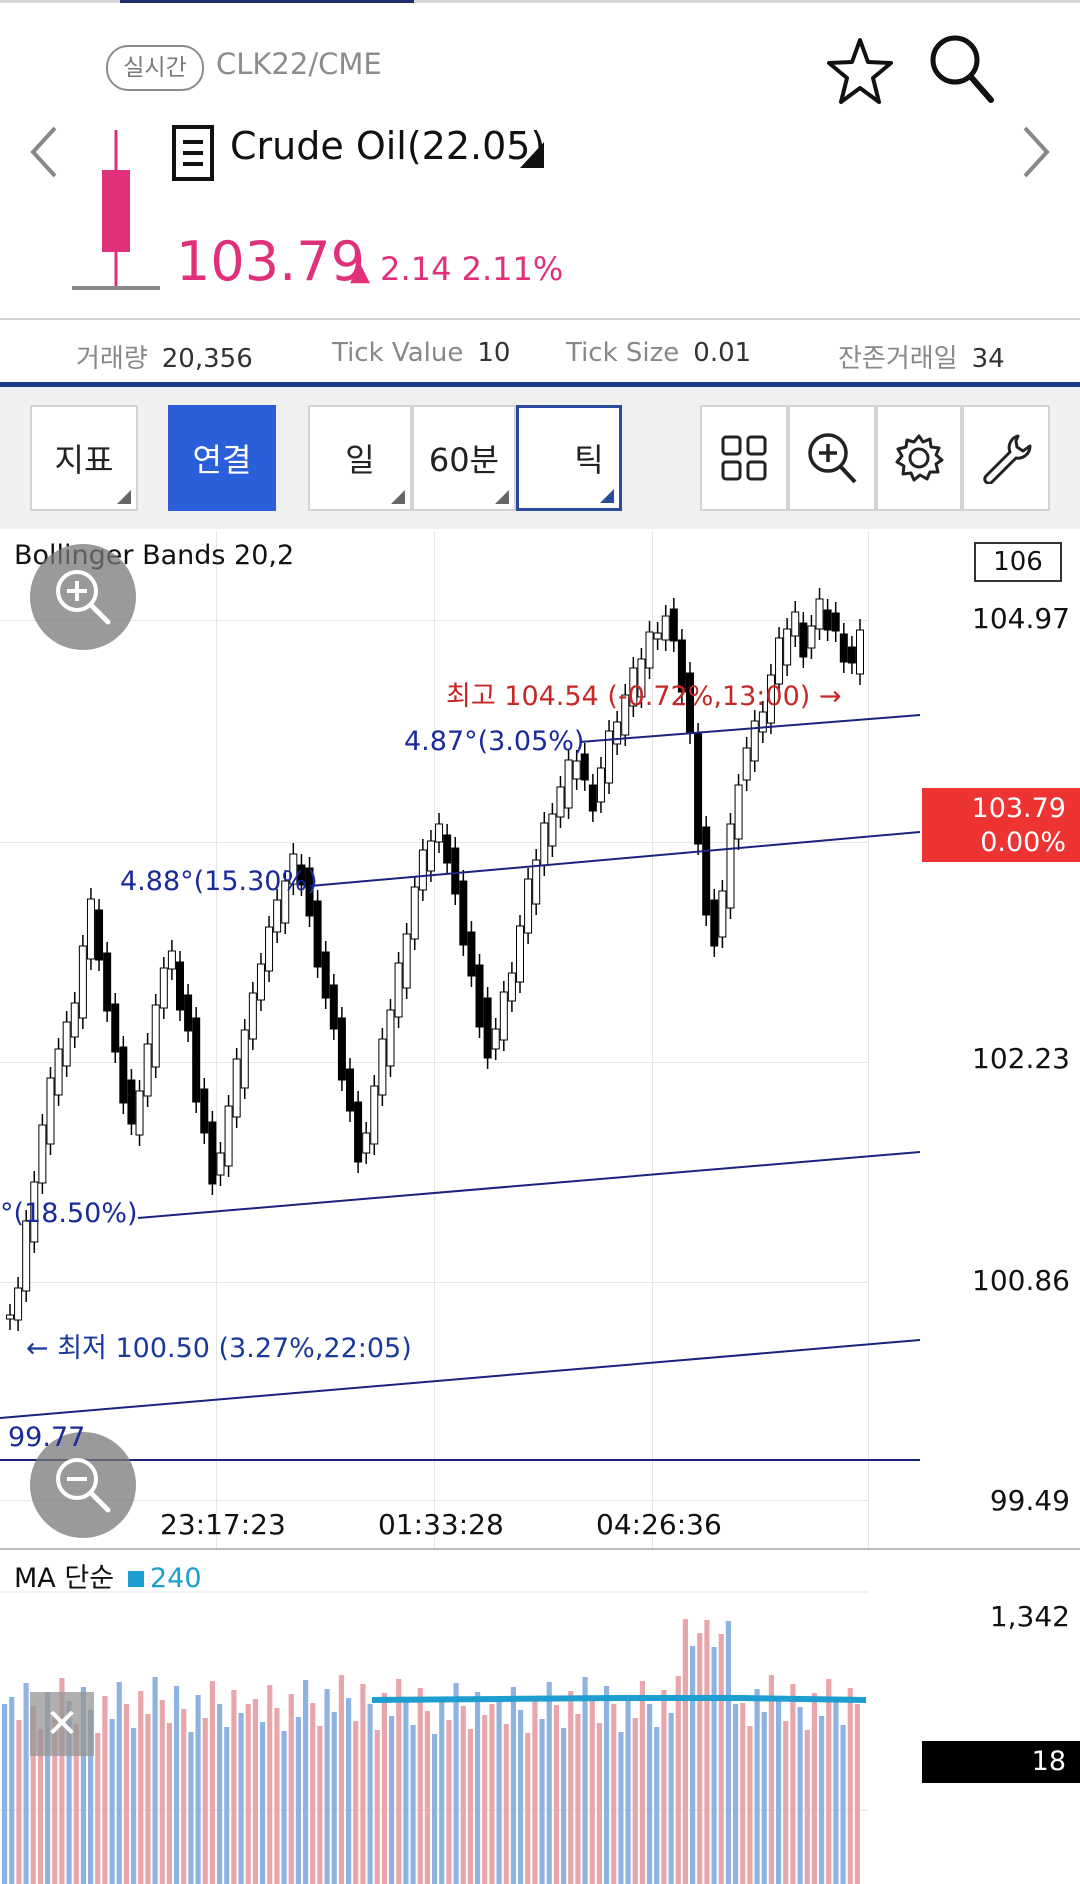 The height and width of the screenshot is (1884, 1080). I want to click on y-axis-label: 102.23, so click(1021, 1058).